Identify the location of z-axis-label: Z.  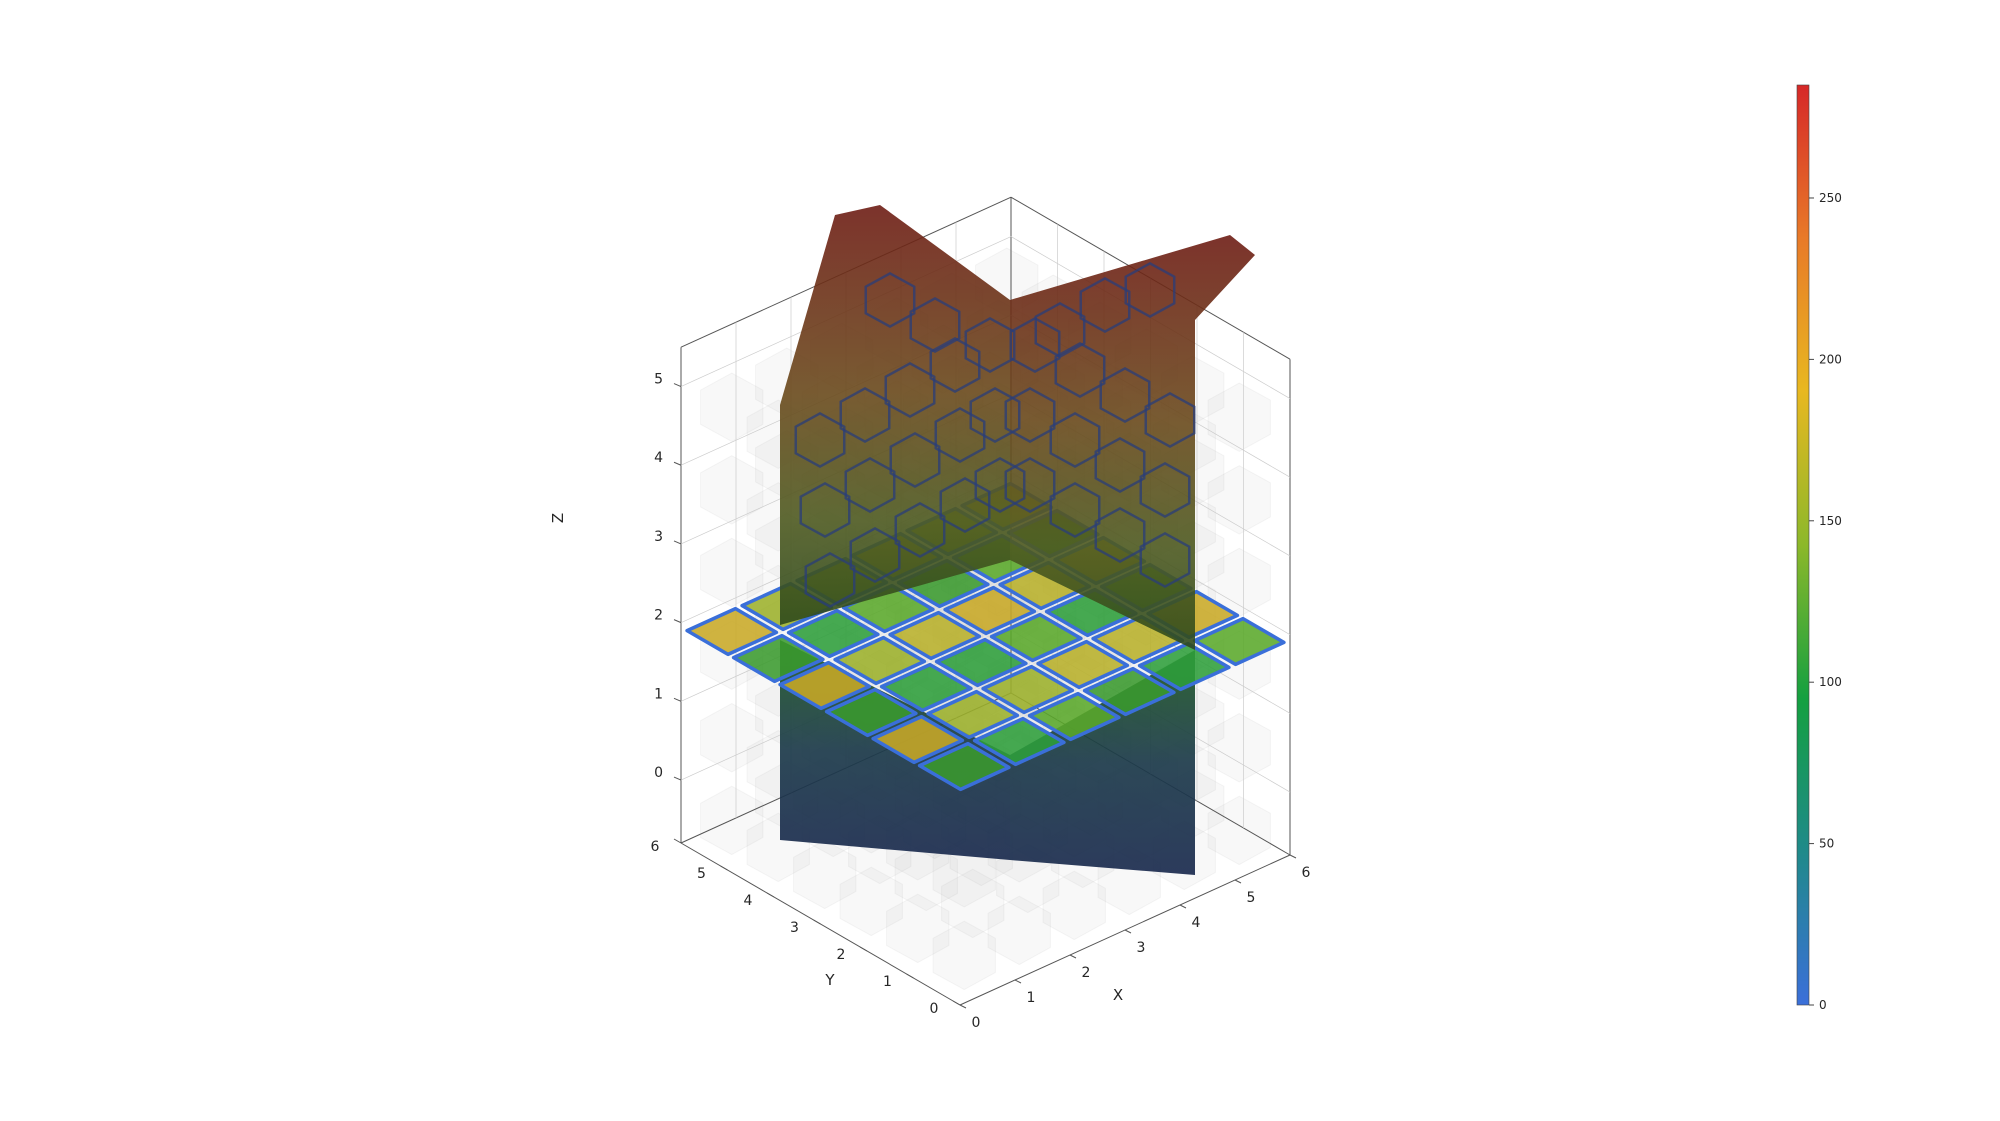
(558, 518).